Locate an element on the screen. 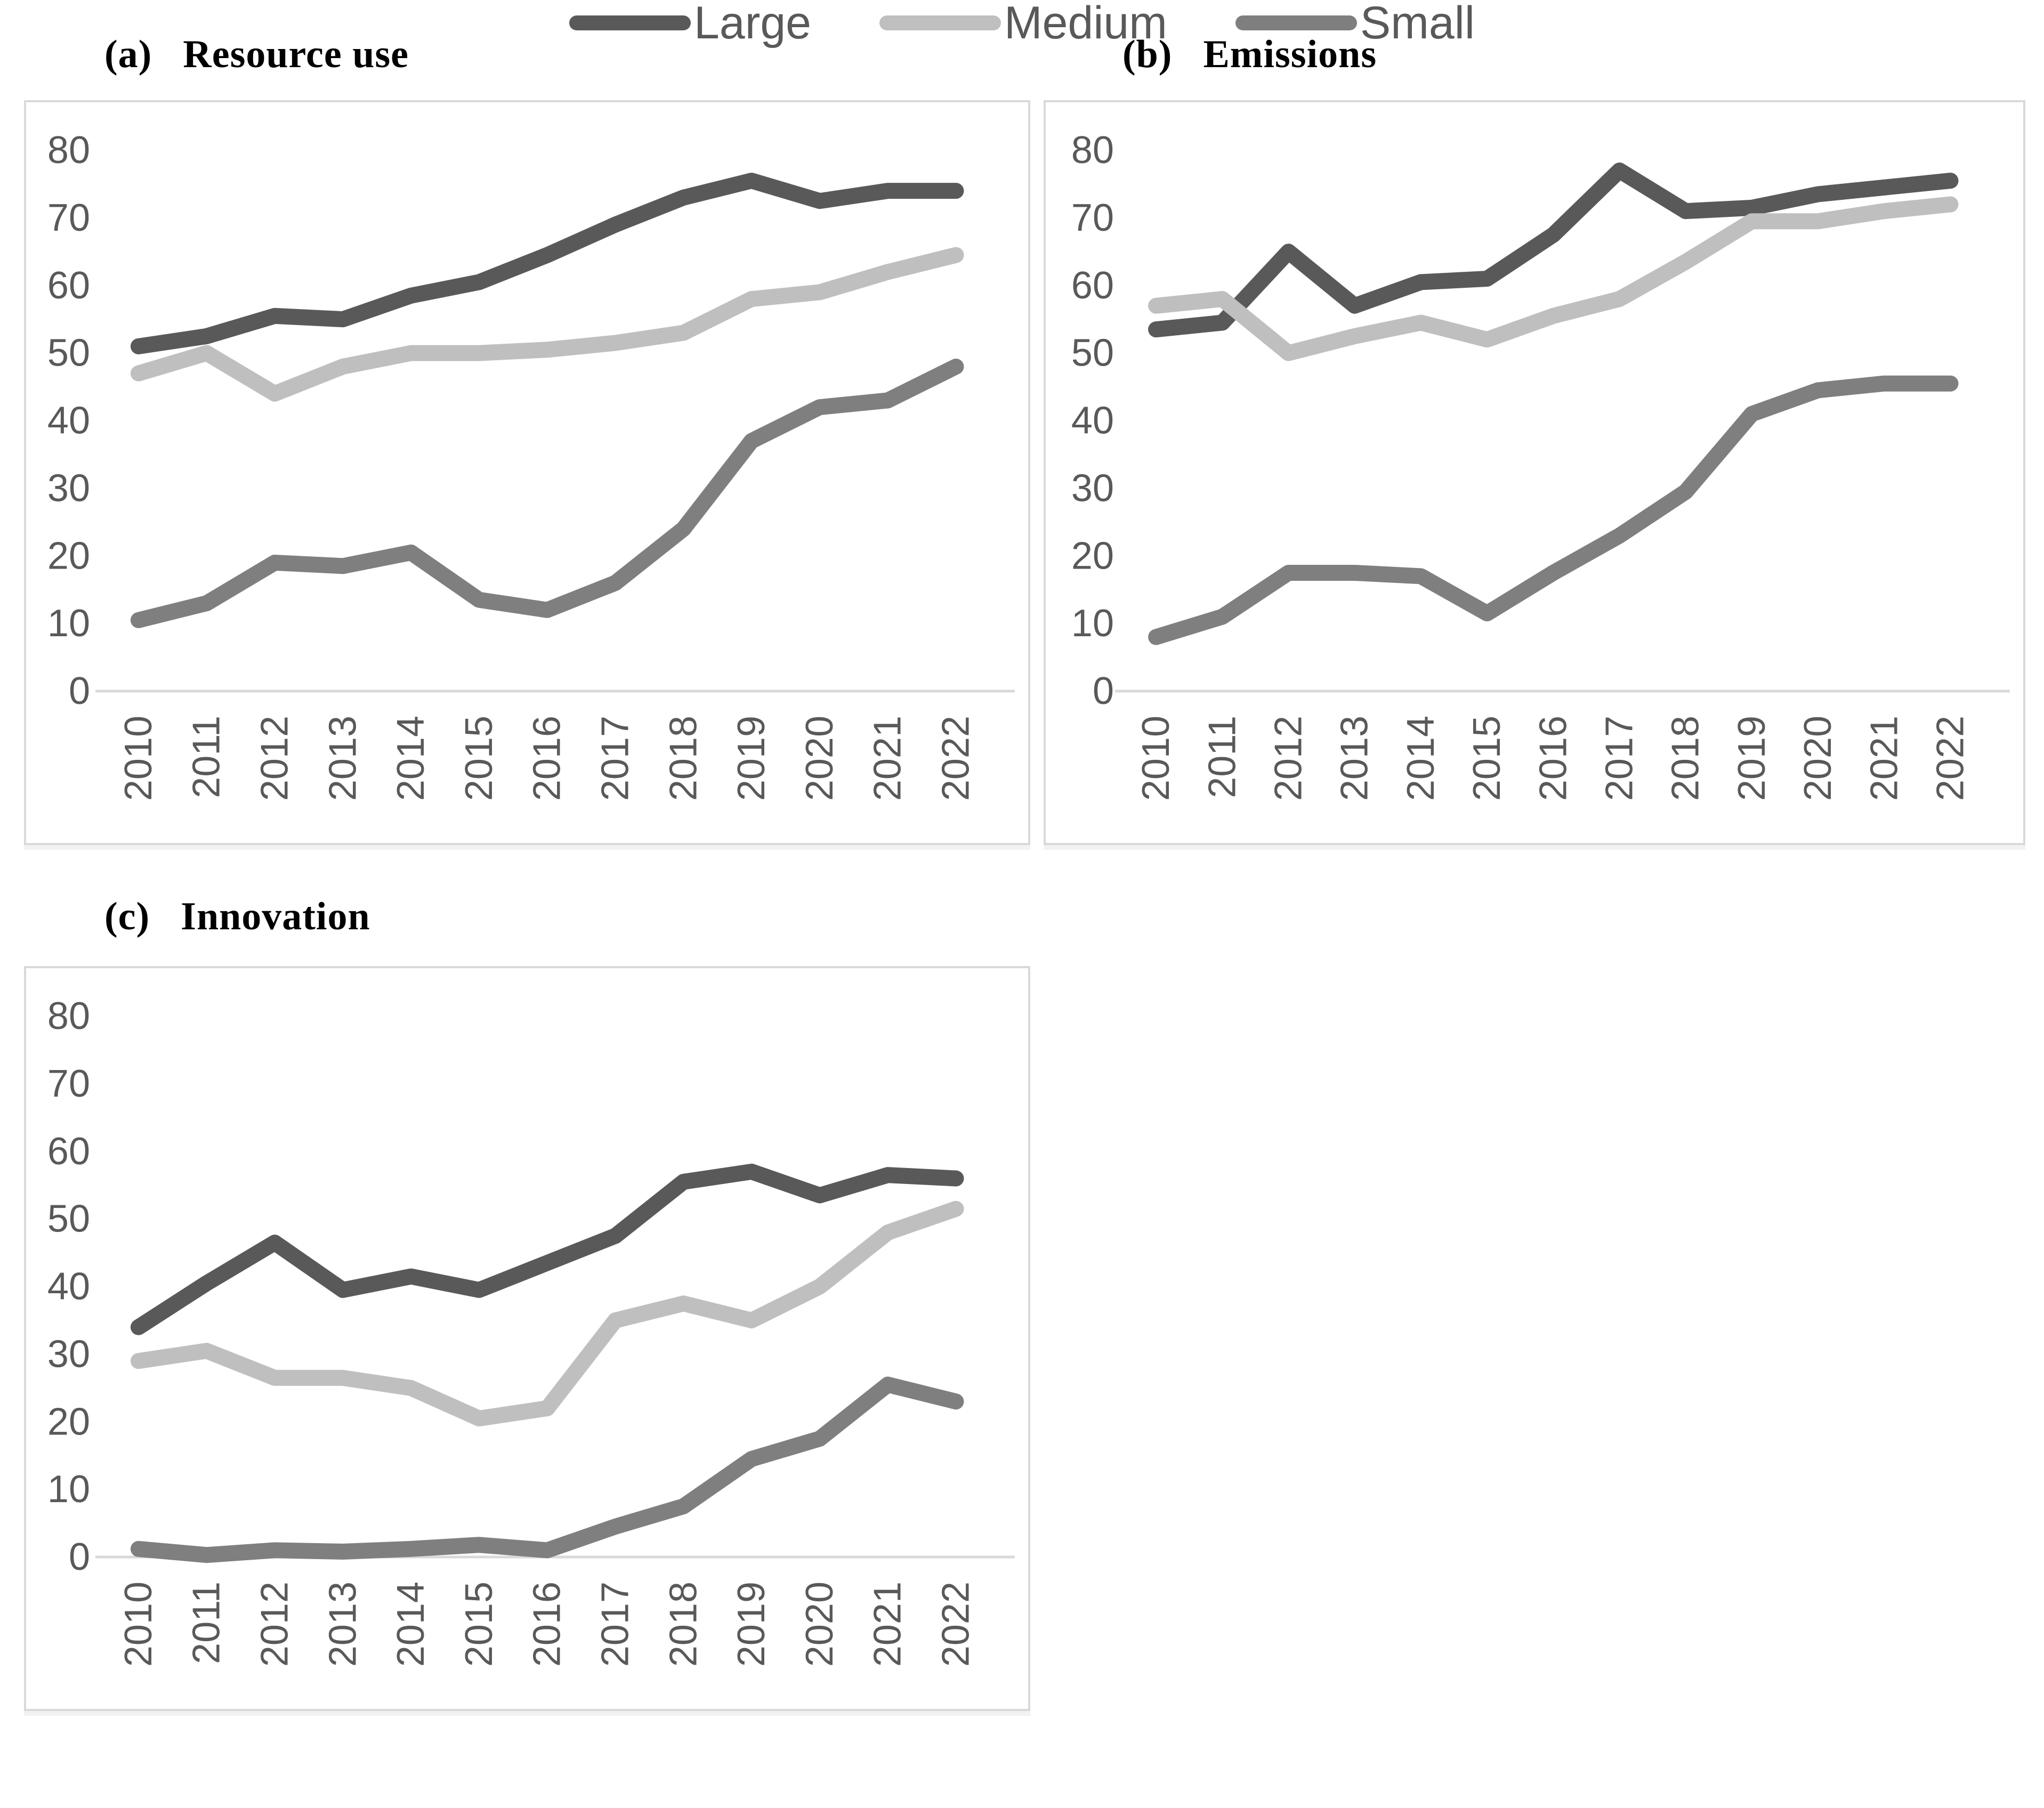 The height and width of the screenshot is (1808, 2044). legend-label-medium: Medium is located at coordinates (1085, 24).